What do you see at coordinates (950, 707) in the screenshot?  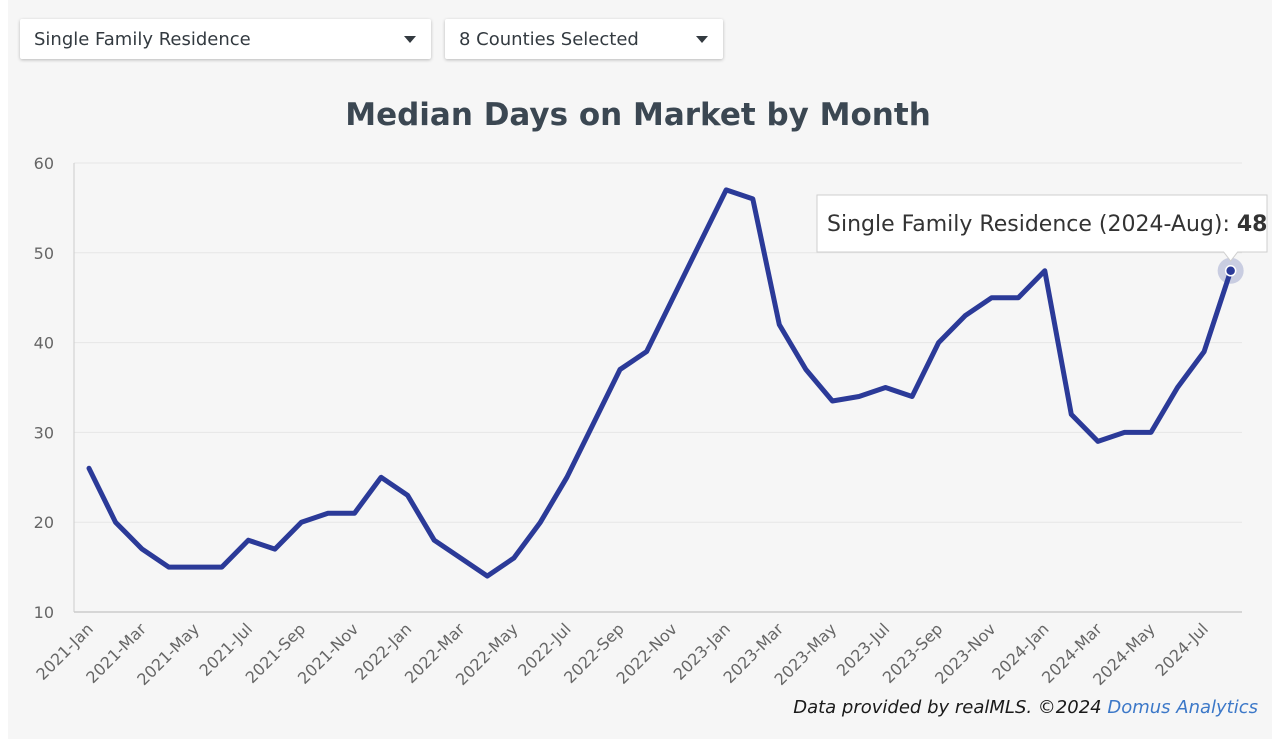 I see `credit-text: Data provided by realMLS. ©2024` at bounding box center [950, 707].